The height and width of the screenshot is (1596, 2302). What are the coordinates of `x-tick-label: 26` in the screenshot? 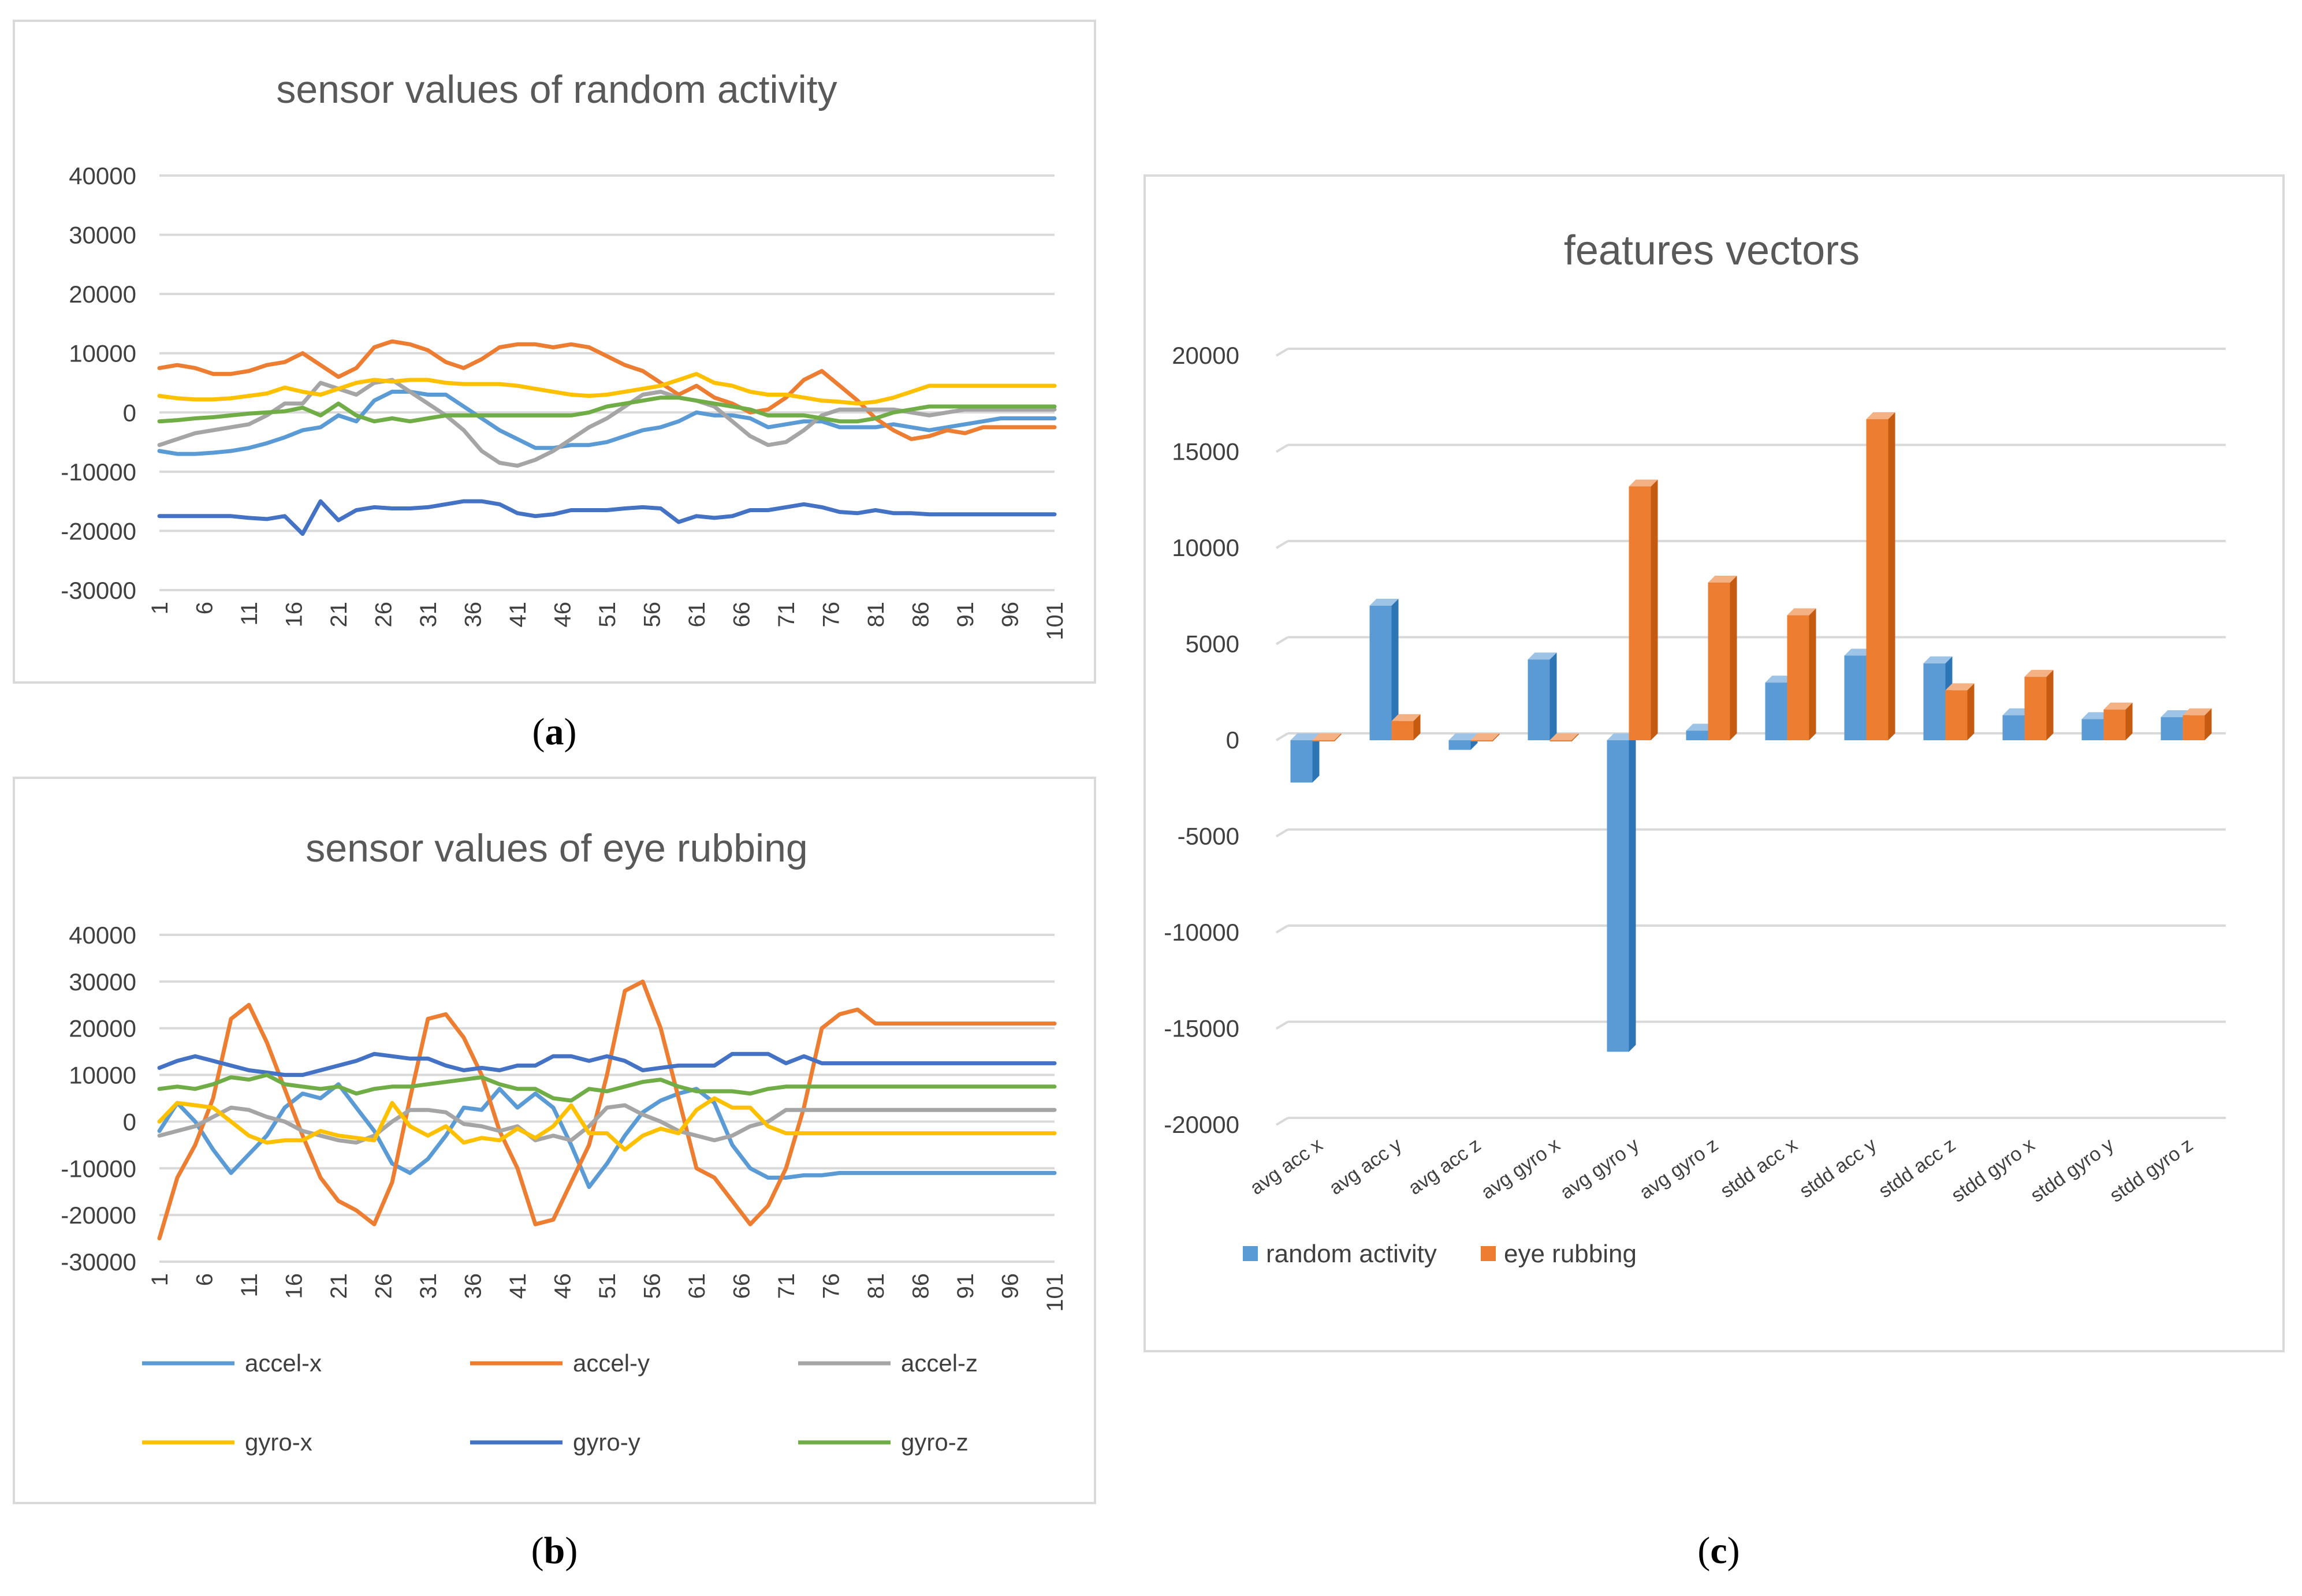 It's located at (384, 615).